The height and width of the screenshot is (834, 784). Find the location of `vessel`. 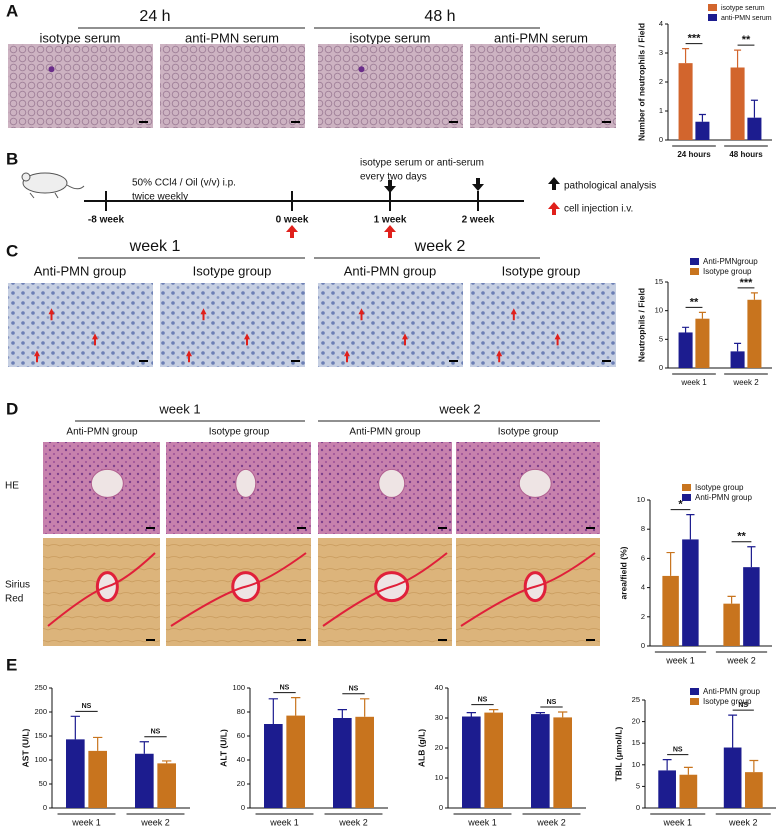

vessel is located at coordinates (535, 483).